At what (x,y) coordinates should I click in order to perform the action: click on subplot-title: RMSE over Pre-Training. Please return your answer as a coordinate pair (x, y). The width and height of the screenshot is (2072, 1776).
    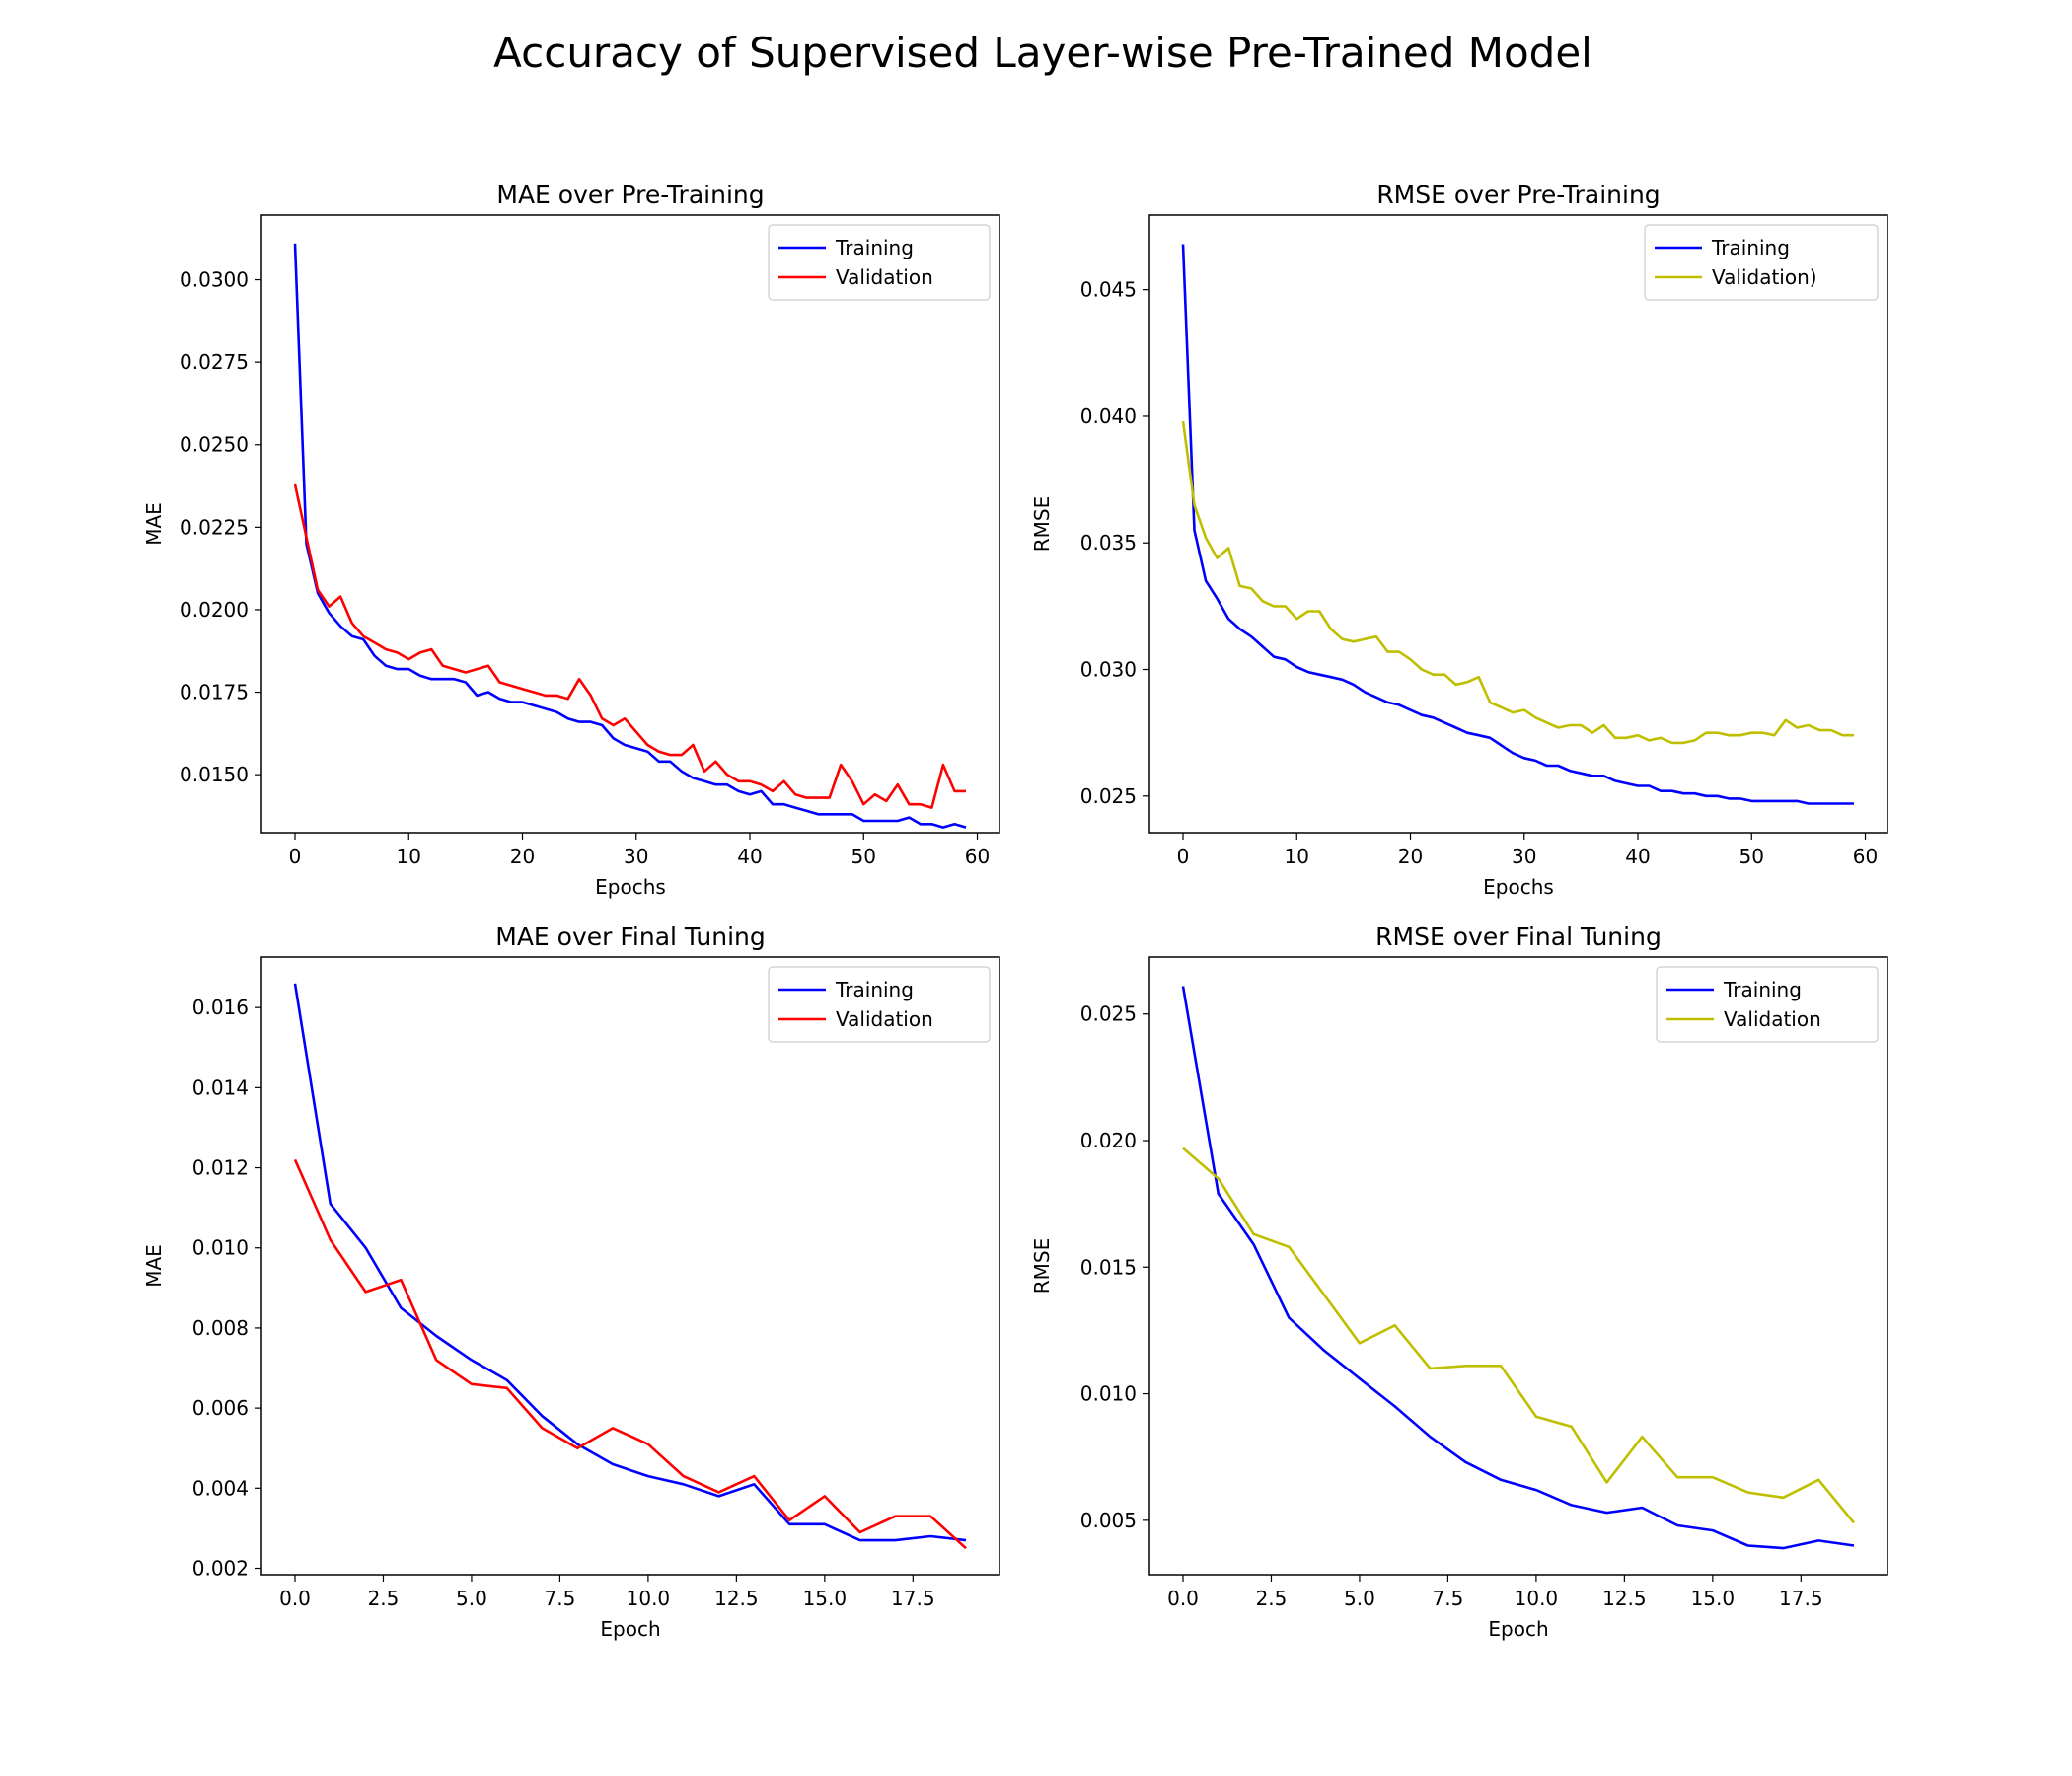
    Looking at the image, I should click on (1518, 195).